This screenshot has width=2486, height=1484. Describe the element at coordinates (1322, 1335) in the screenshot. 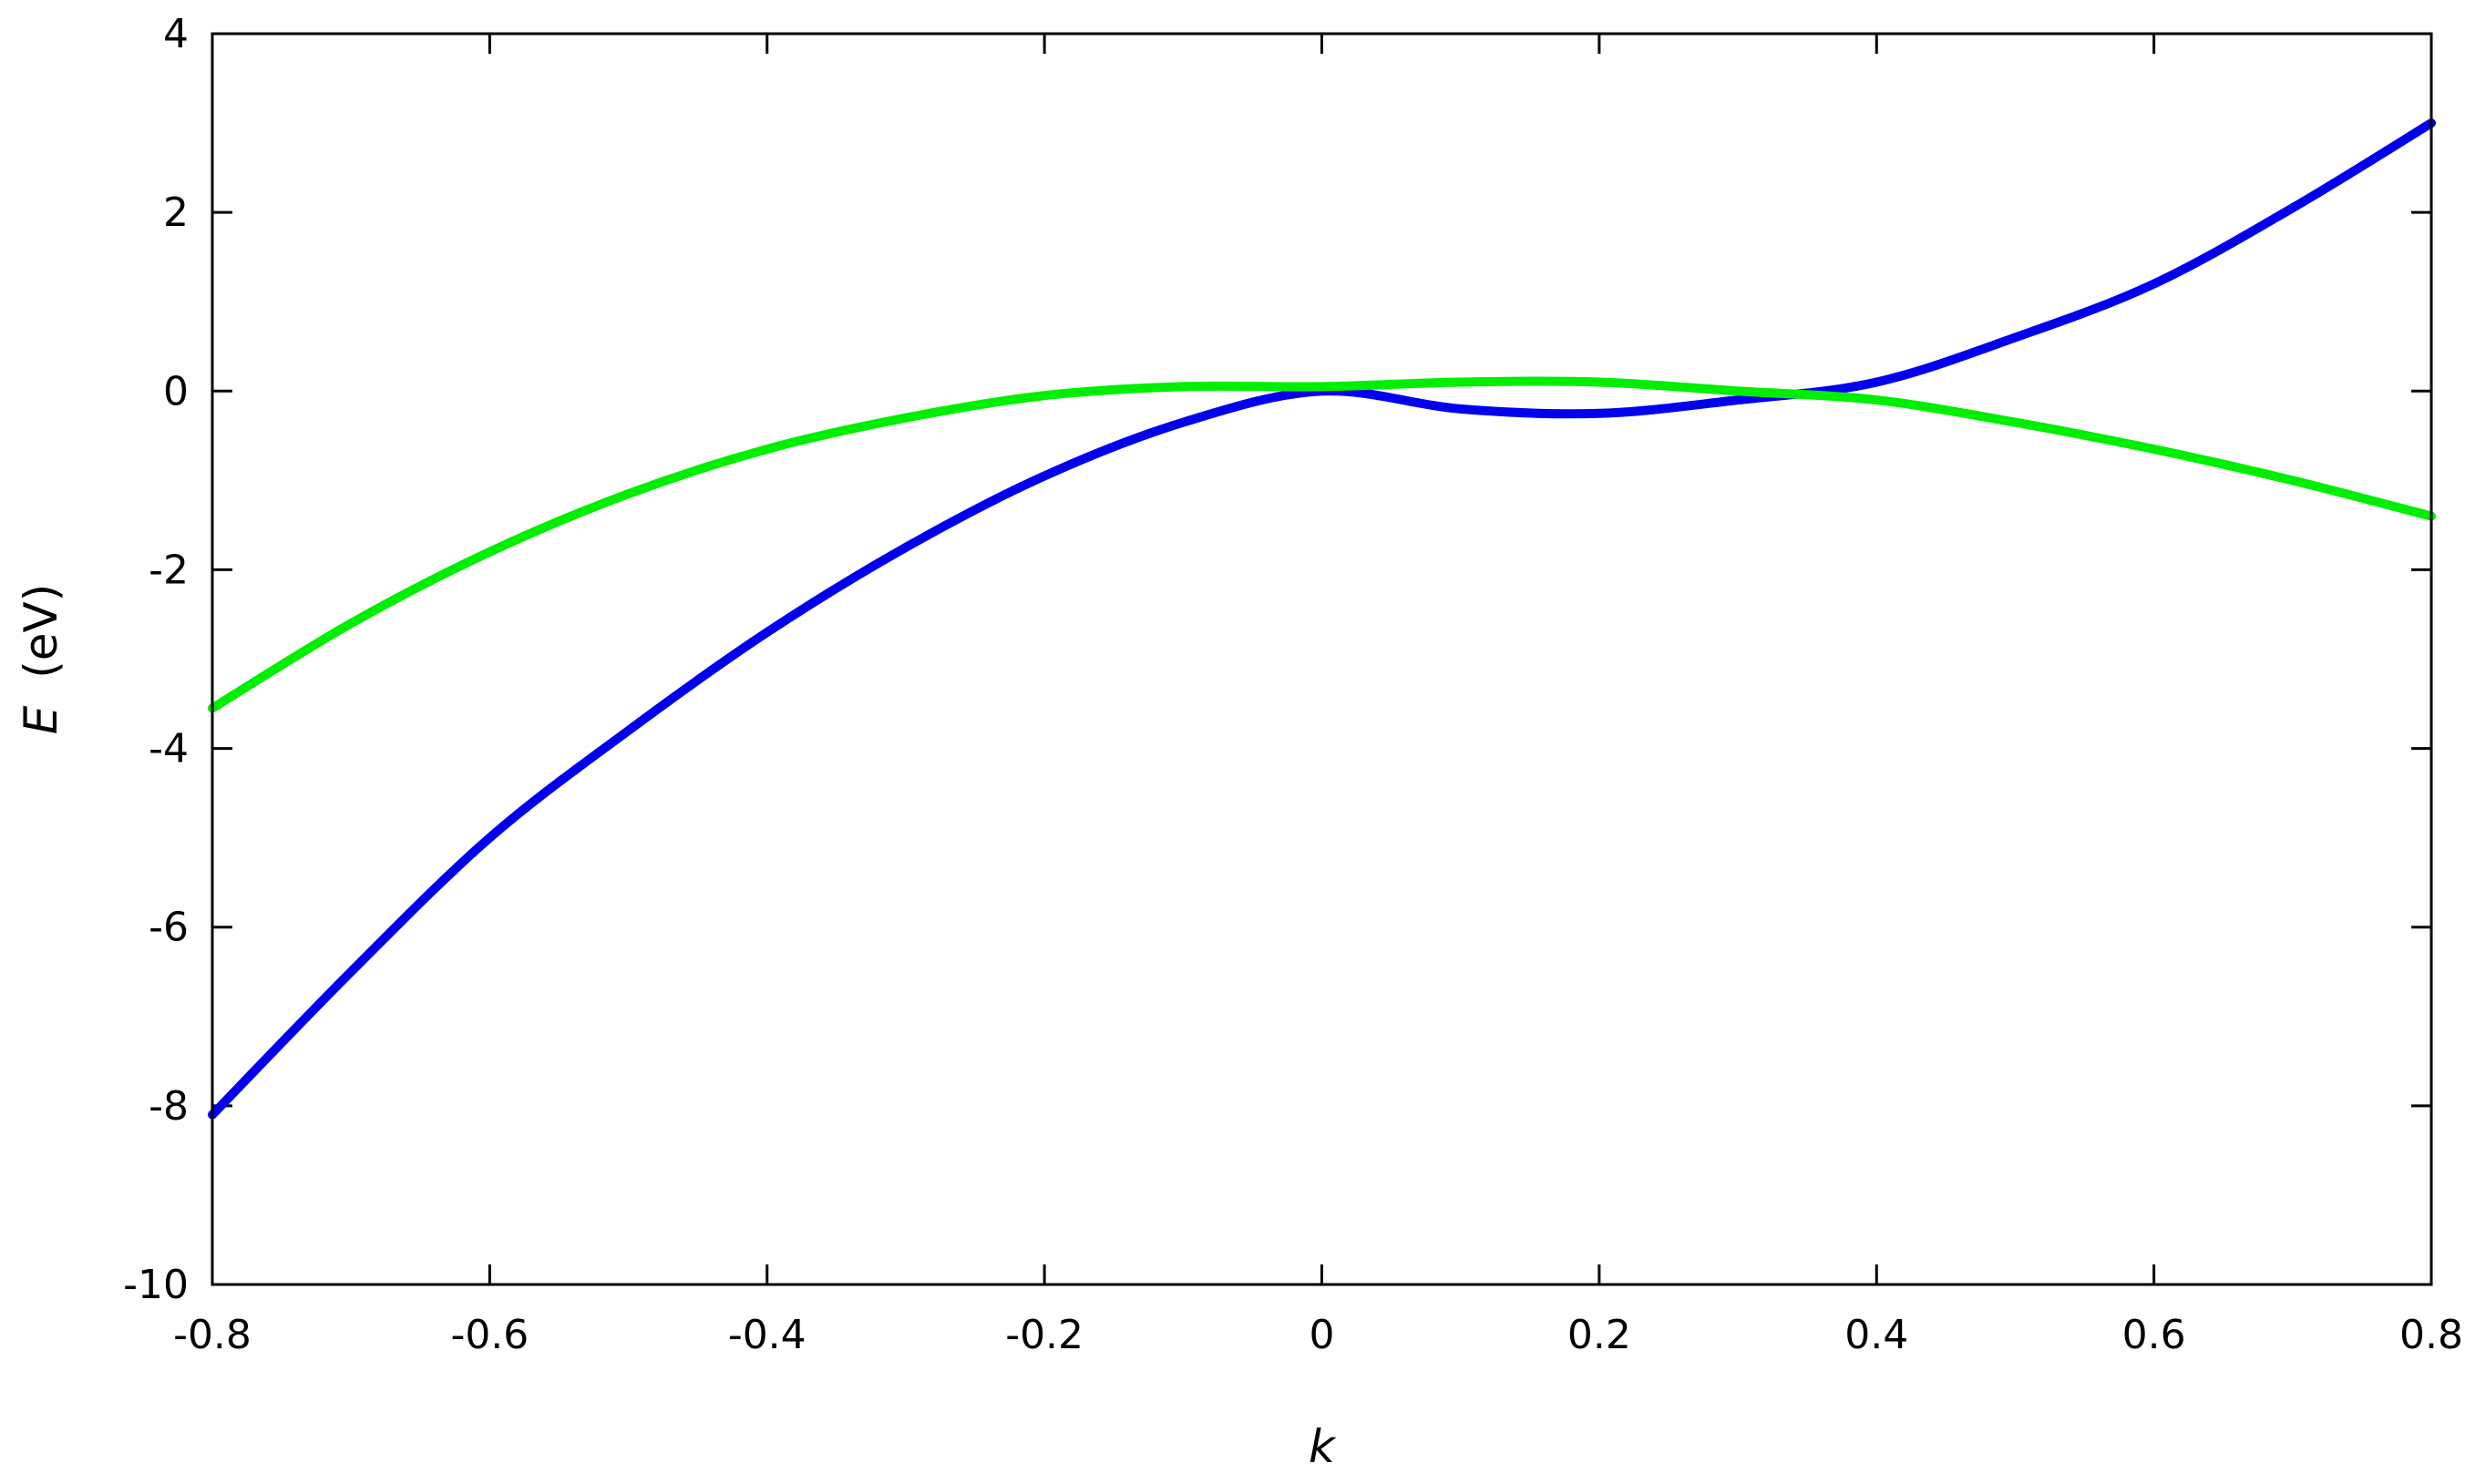

I see `x-tick-label: 0` at that location.